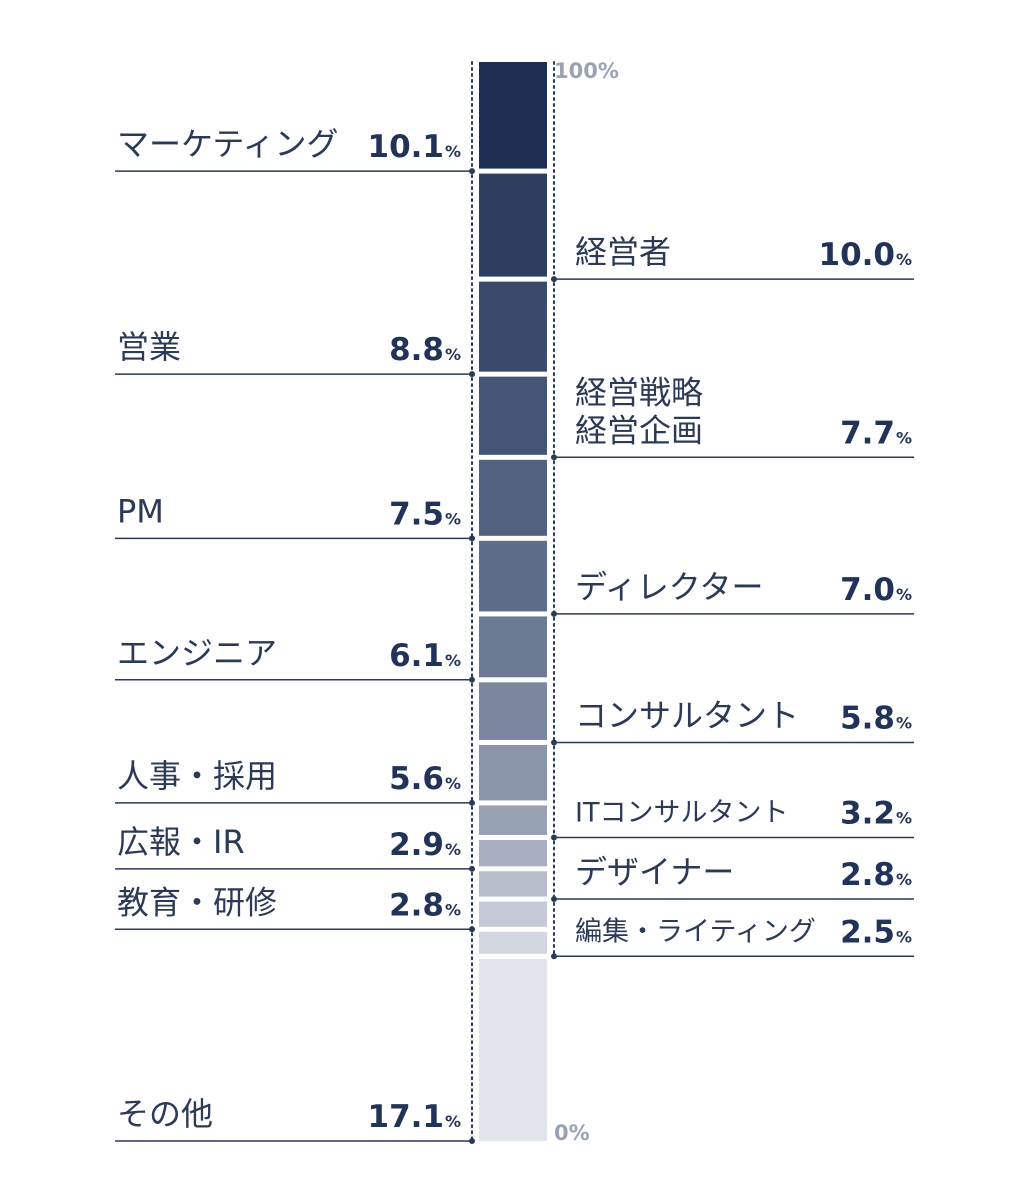  What do you see at coordinates (416, 514) in the screenshot?
I see `value-label-4: 7.5` at bounding box center [416, 514].